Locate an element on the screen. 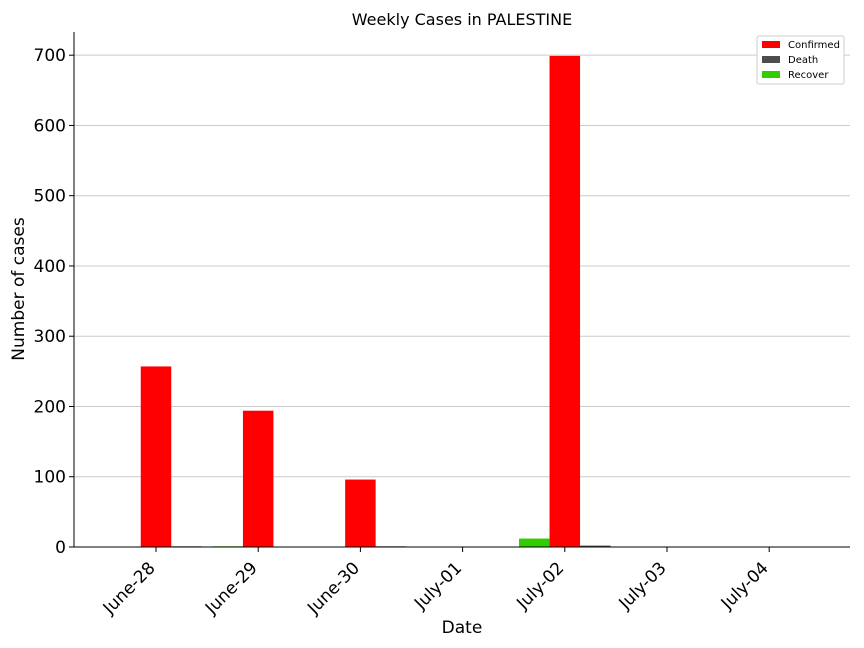 This screenshot has height=648, width=864. chart-title: Weekly Cases in PALESTINE is located at coordinates (462, 19).